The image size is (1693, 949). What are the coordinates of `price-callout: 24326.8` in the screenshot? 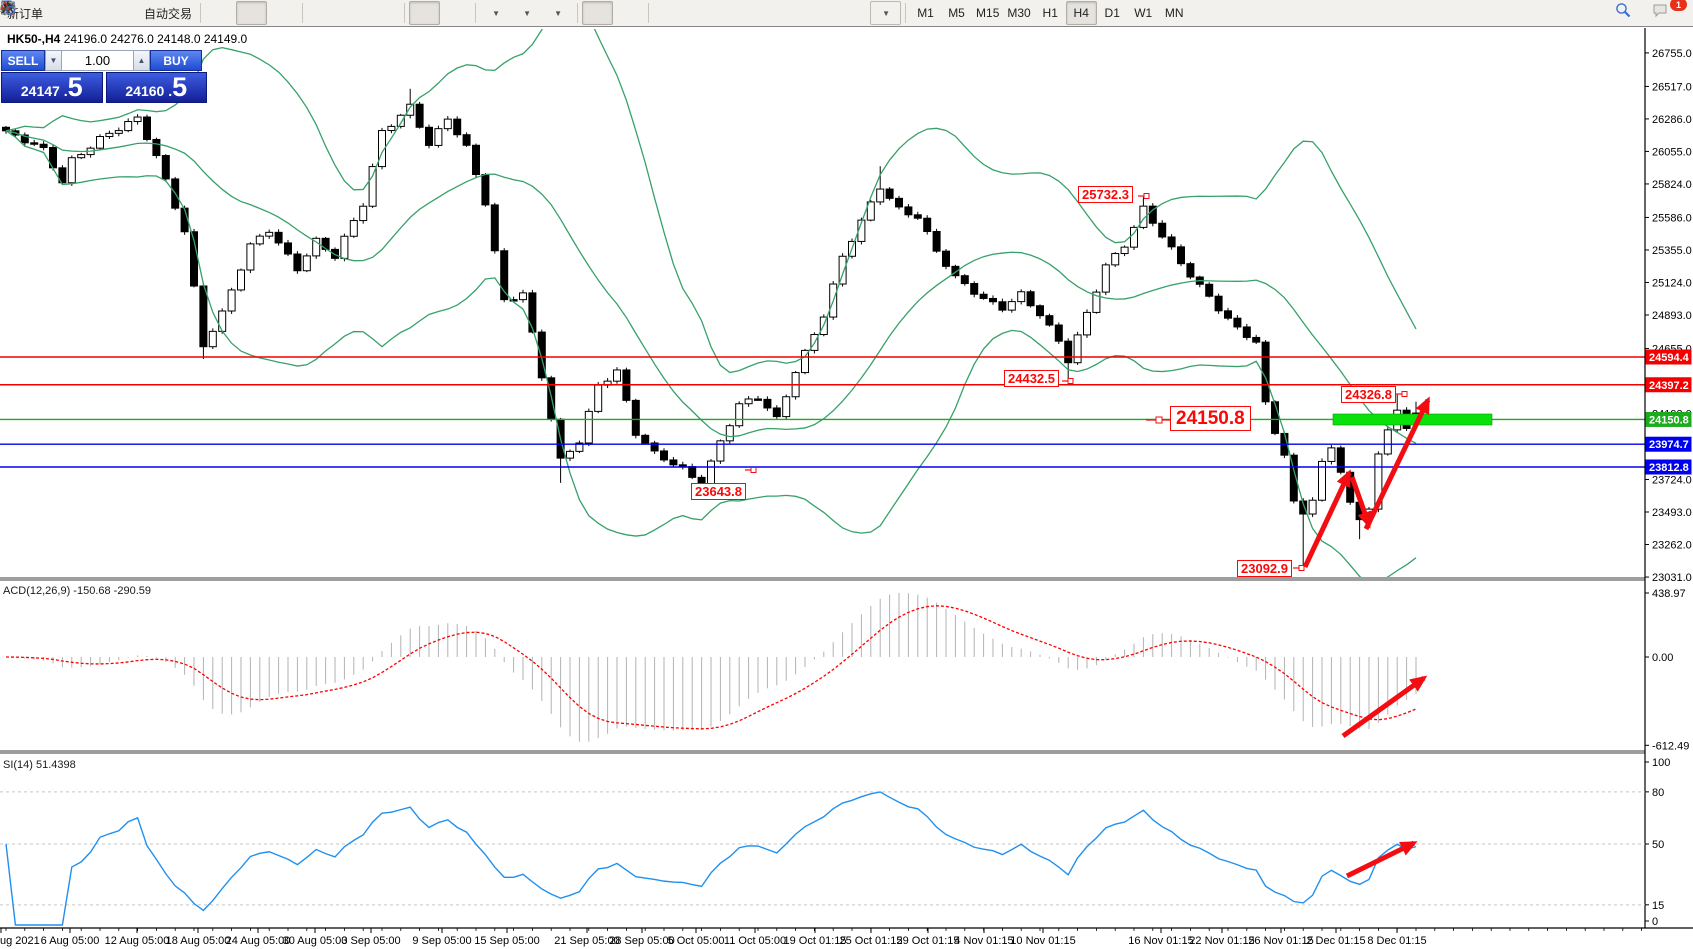 It's located at (1368, 394).